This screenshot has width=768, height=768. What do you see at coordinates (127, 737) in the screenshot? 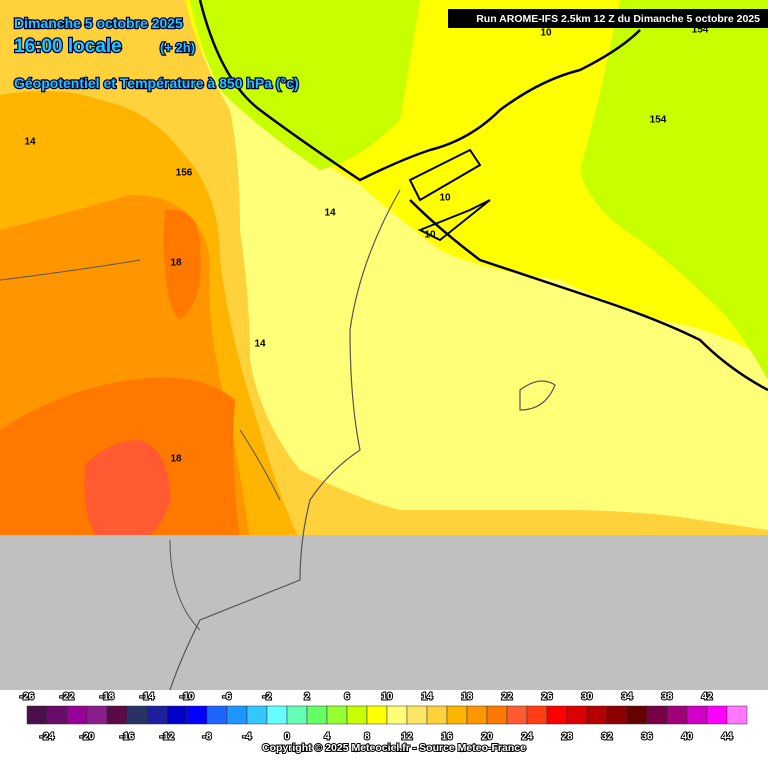
I see `legend-label: -16` at bounding box center [127, 737].